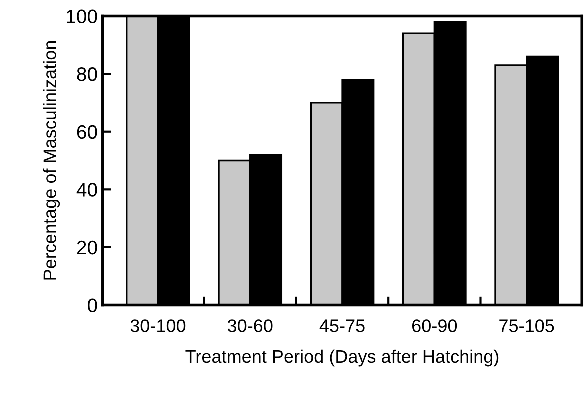 This screenshot has width=588, height=407. Describe the element at coordinates (87, 75) in the screenshot. I see `y-tick-label: 80` at that location.